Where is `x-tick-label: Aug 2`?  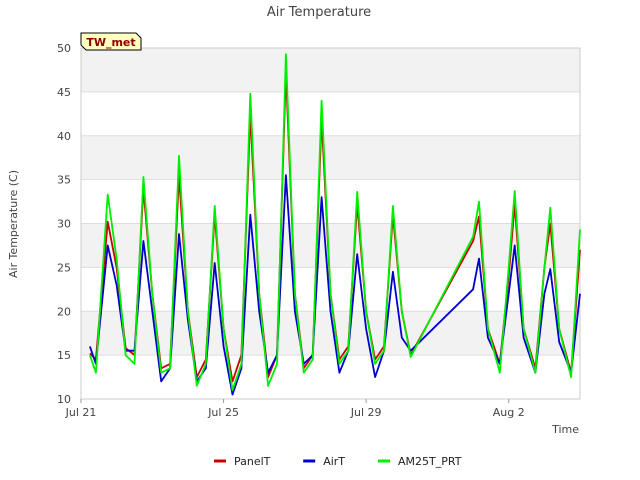
x-tick-label: Aug 2 is located at coordinates (509, 412).